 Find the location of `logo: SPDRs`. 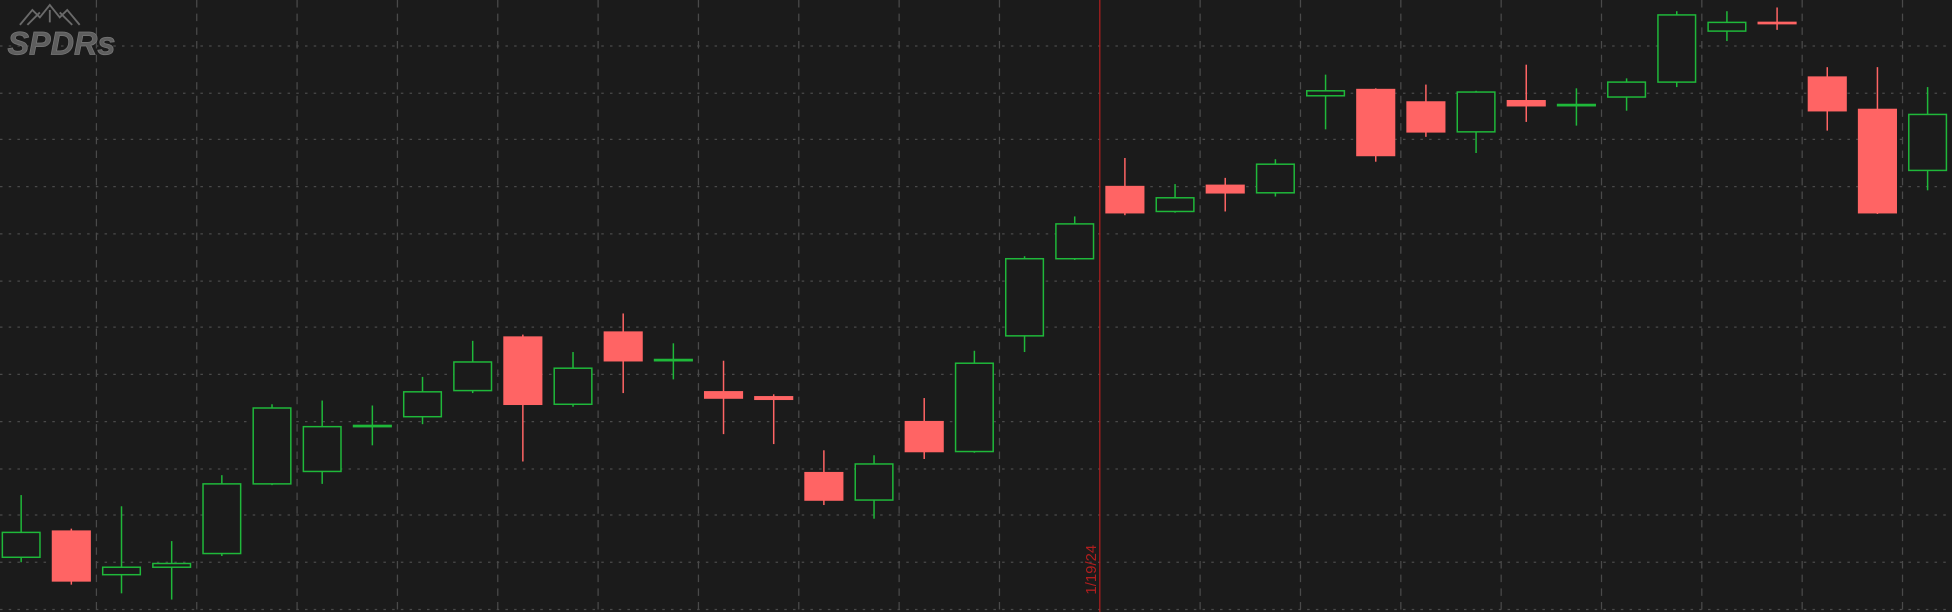

logo: SPDRs is located at coordinates (61, 32).